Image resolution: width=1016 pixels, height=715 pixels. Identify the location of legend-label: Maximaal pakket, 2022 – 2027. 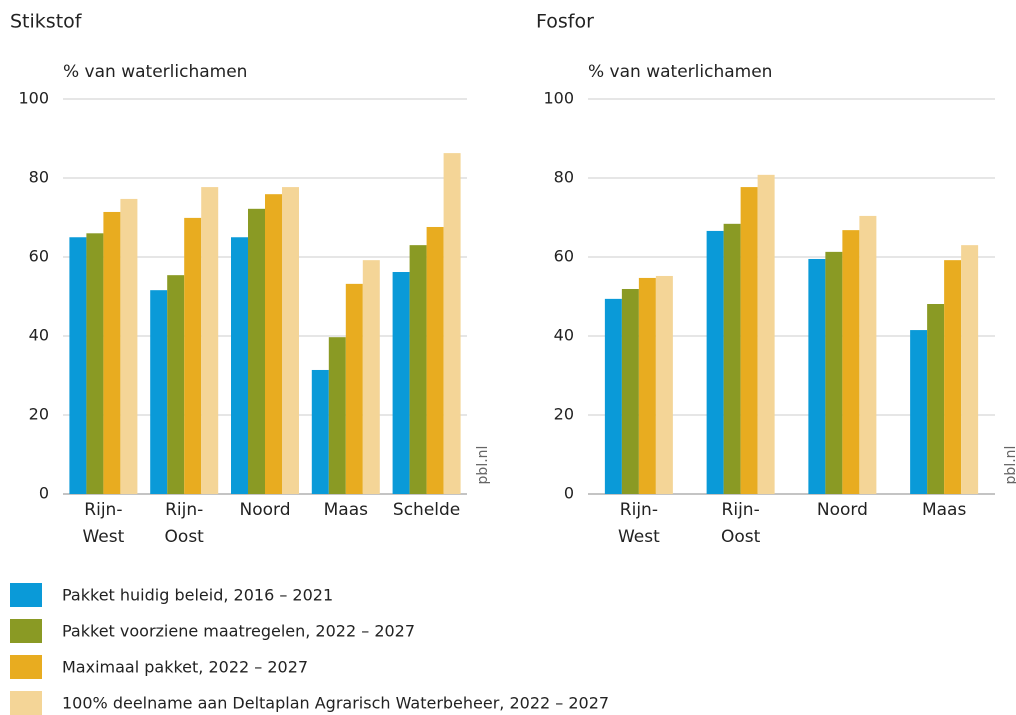
(185, 667).